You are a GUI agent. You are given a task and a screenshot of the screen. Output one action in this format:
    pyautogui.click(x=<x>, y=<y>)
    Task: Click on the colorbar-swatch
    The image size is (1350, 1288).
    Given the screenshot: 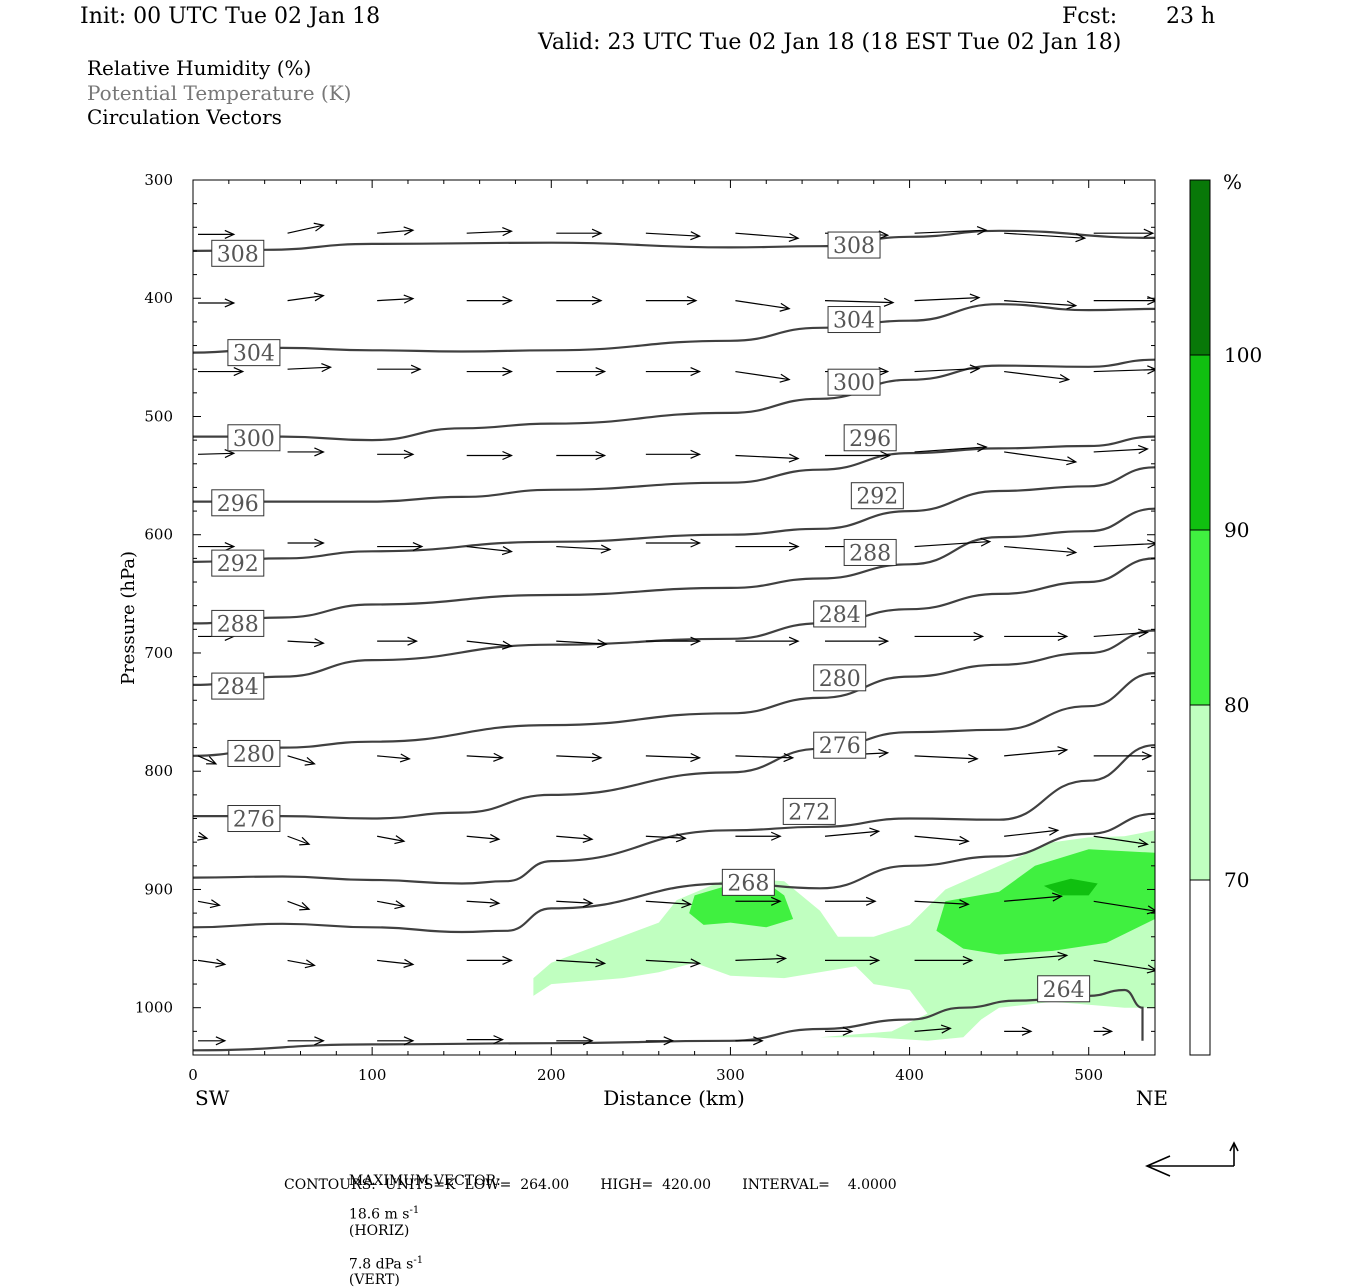 What is the action you would take?
    pyautogui.click(x=1200, y=617)
    